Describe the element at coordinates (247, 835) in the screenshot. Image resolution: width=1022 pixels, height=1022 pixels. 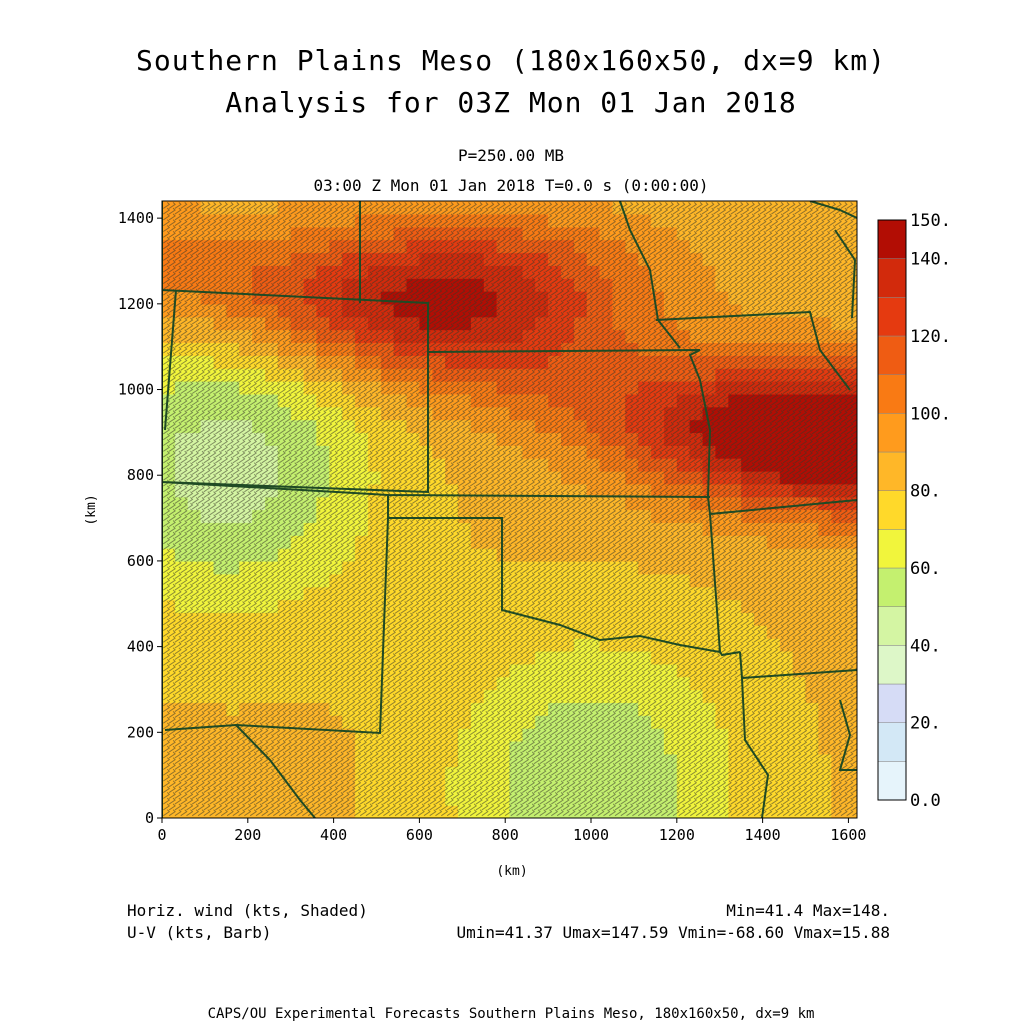
I see `x-tick-label: 200` at that location.